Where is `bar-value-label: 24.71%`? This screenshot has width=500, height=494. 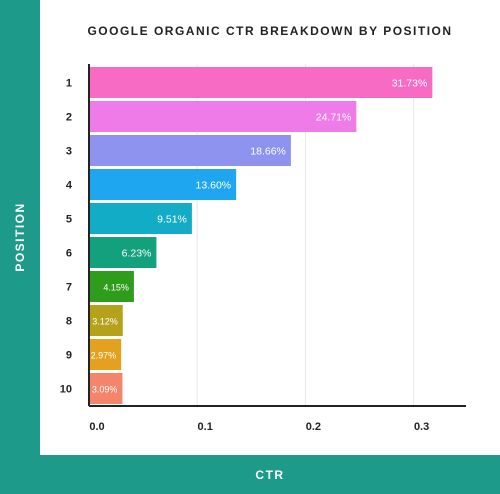 bar-value-label: 24.71% is located at coordinates (334, 118).